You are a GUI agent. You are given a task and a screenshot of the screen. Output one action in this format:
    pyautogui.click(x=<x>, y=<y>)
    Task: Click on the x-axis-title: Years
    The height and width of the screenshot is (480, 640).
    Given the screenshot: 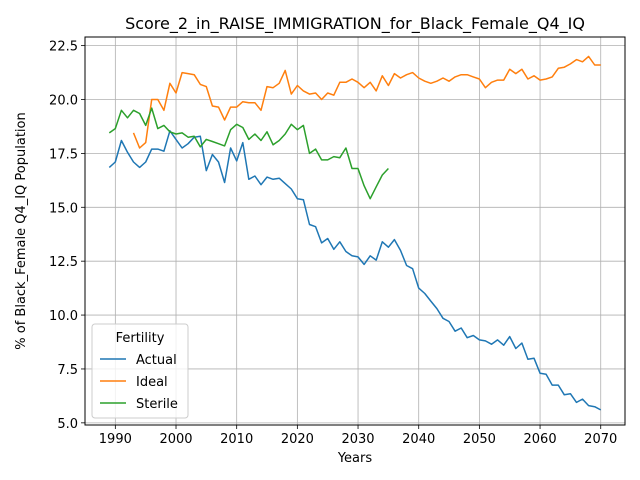 What is the action you would take?
    pyautogui.click(x=355, y=458)
    